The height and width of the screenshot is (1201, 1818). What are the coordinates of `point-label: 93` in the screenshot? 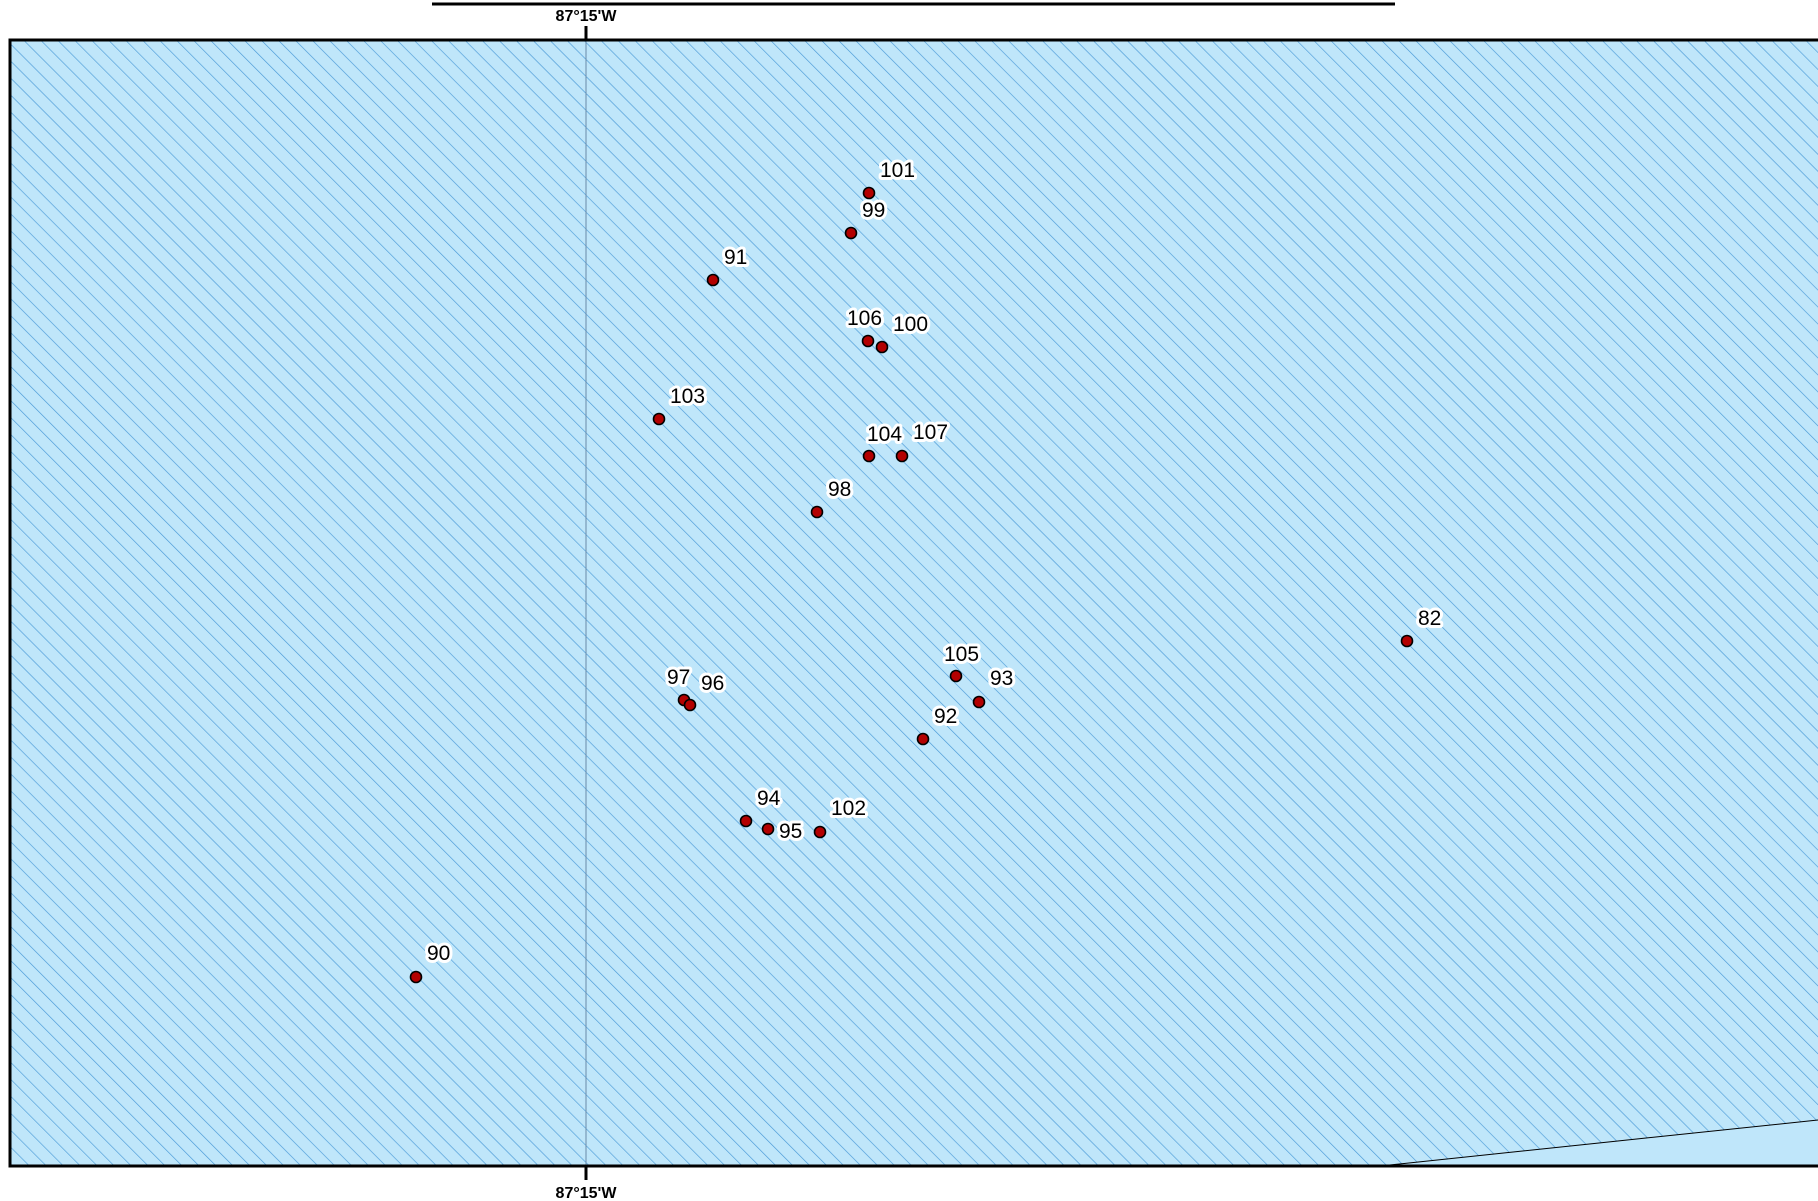 It's located at (1001, 678).